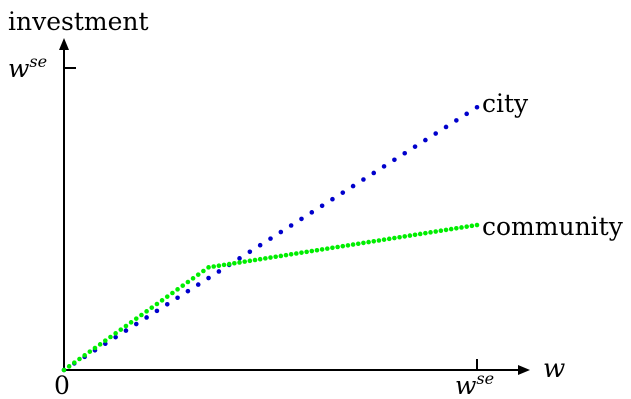 The width and height of the screenshot is (631, 399). What do you see at coordinates (553, 226) in the screenshot?
I see `series-label-community: community` at bounding box center [553, 226].